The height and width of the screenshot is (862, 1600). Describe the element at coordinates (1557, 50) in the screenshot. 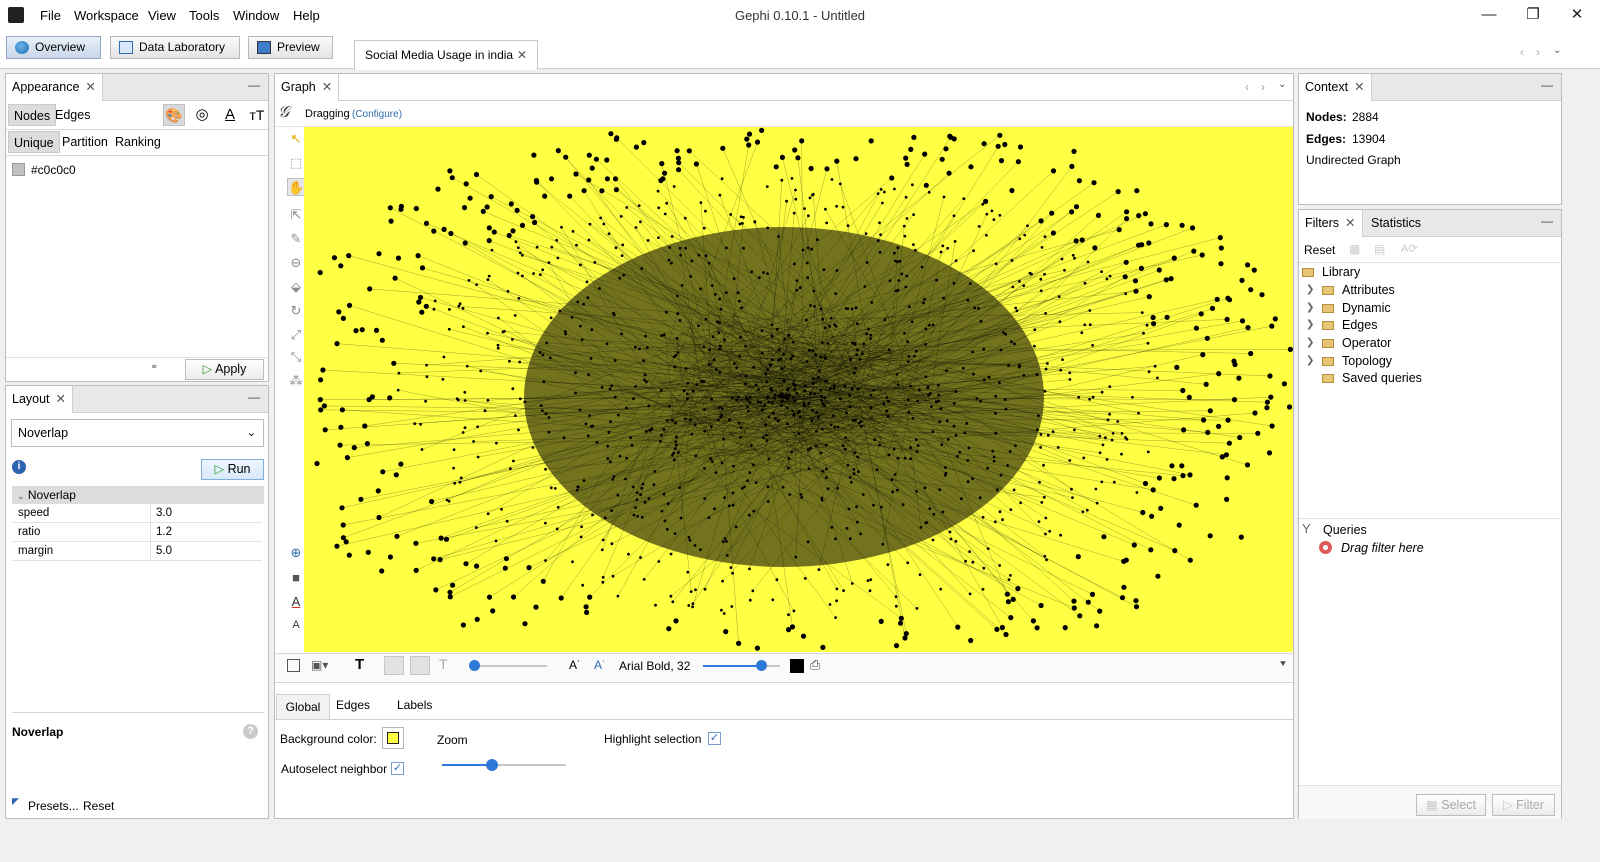

I see `tab-list-chevron-icon: ⌄` at that location.